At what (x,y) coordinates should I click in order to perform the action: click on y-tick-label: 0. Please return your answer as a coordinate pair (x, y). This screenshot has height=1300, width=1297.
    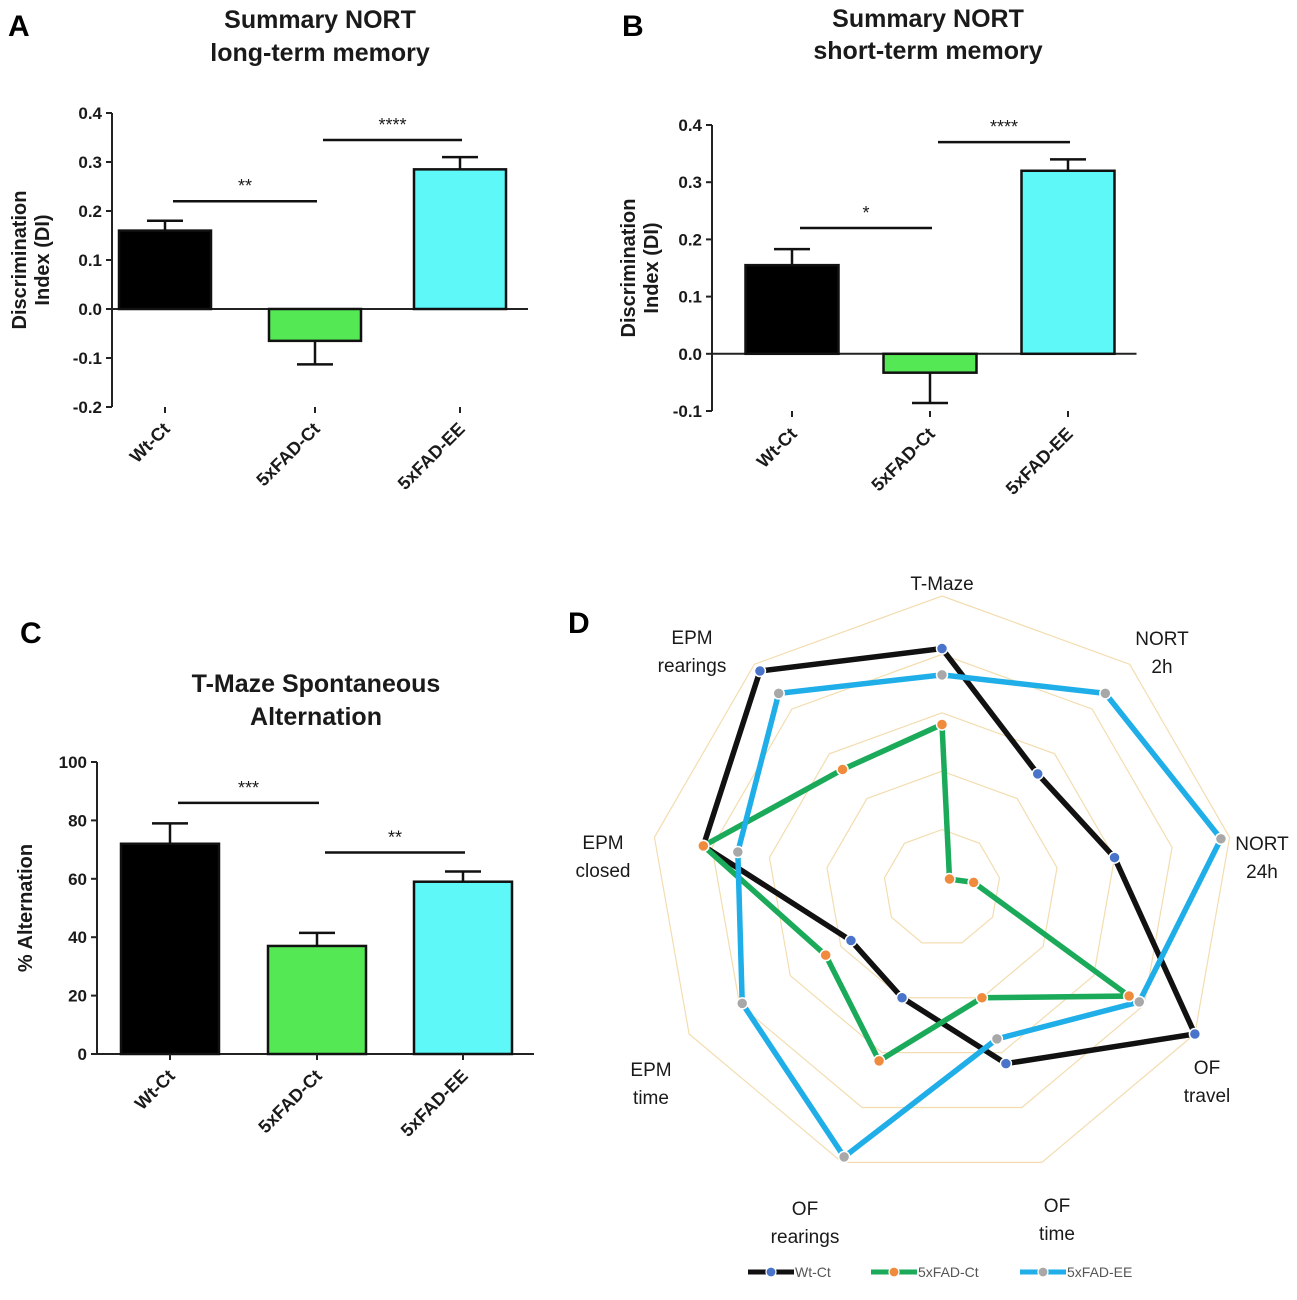
    Looking at the image, I should click on (82, 1054).